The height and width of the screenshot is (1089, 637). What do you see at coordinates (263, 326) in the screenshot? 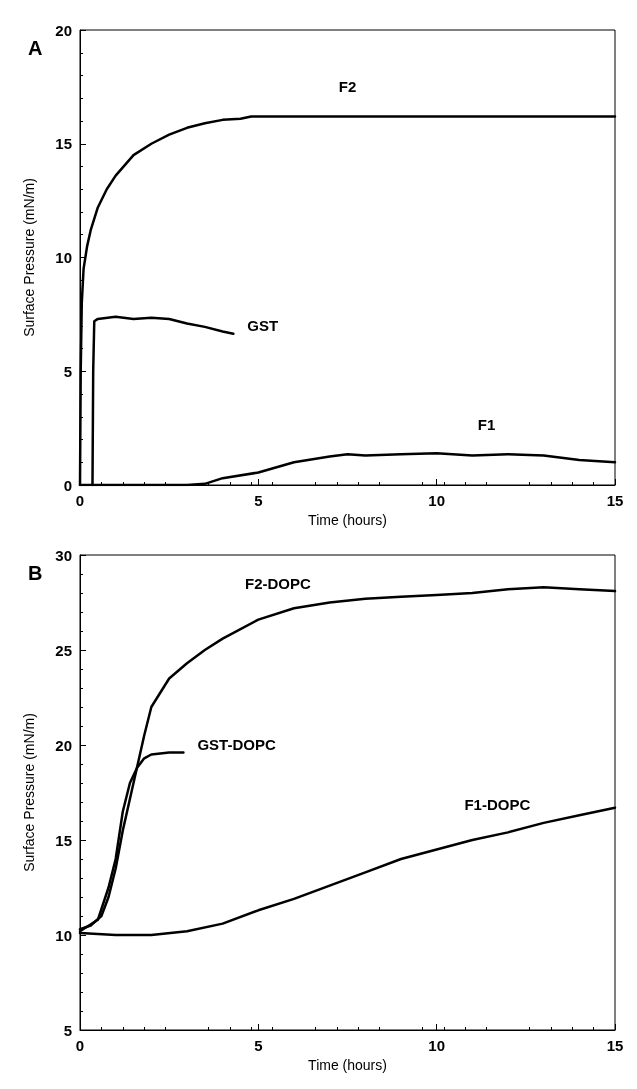
I see `series-label: GST` at bounding box center [263, 326].